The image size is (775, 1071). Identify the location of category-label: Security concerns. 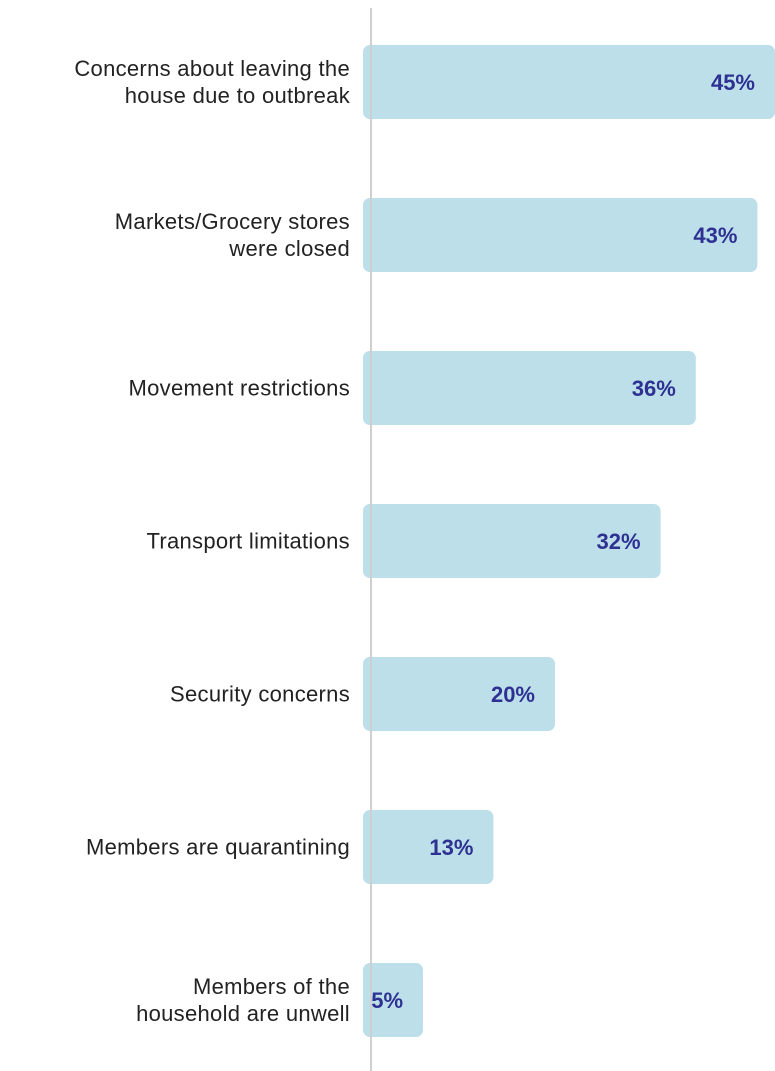
(260, 694).